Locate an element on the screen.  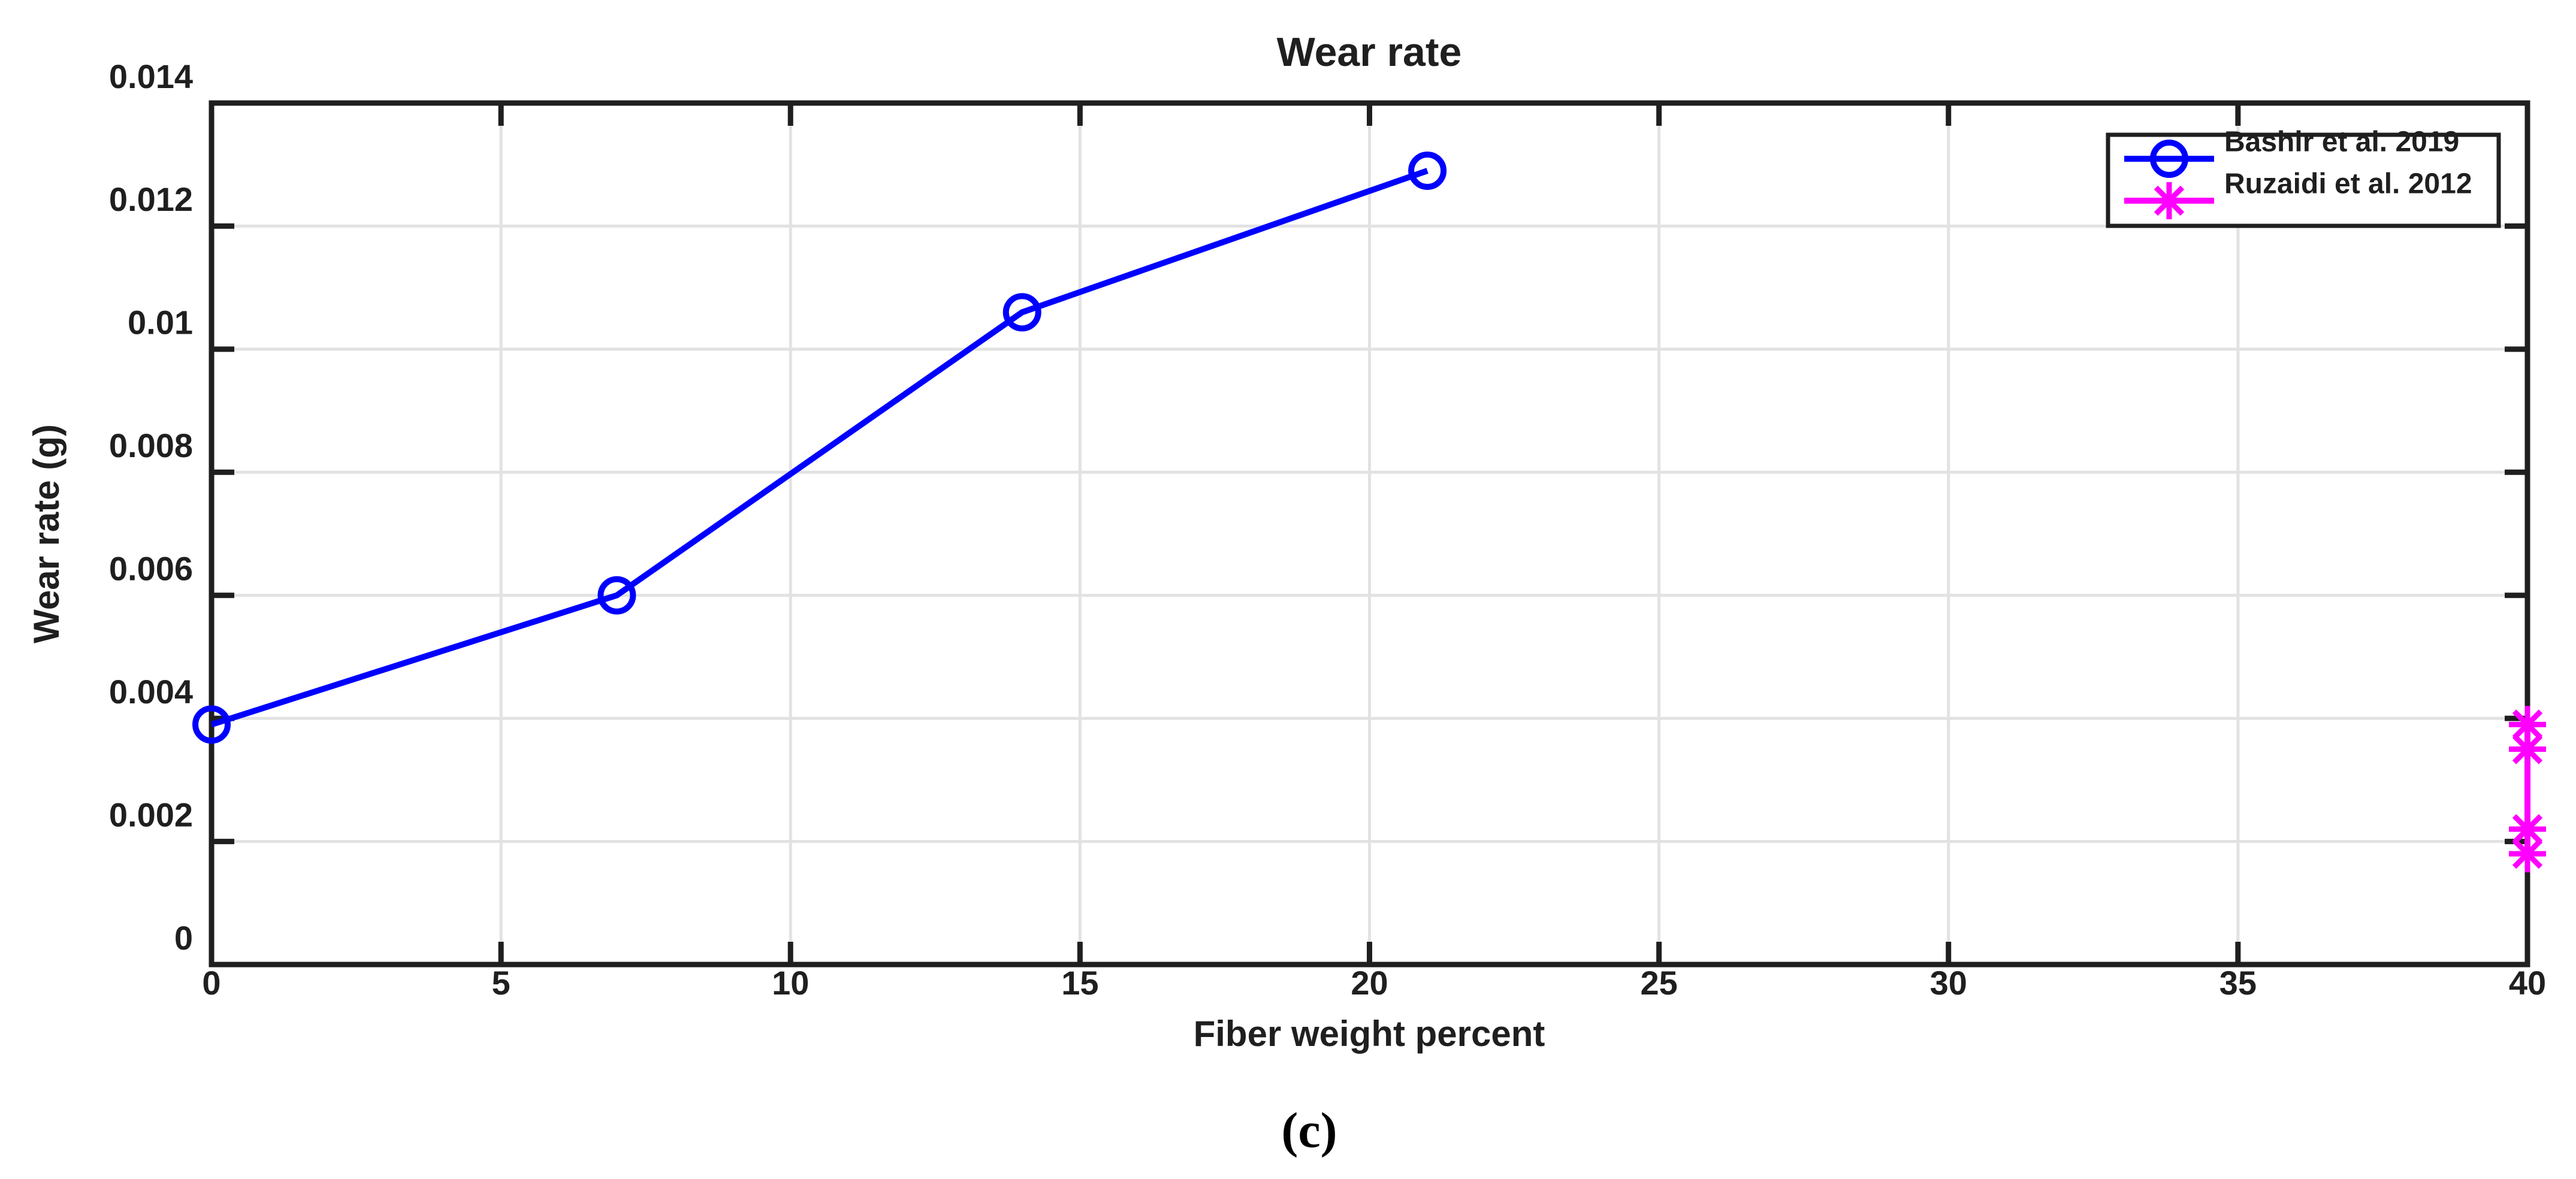
legend-label-ruzaidi-et-al-2012: Ruzaidi et al. 2012 is located at coordinates (2348, 184).